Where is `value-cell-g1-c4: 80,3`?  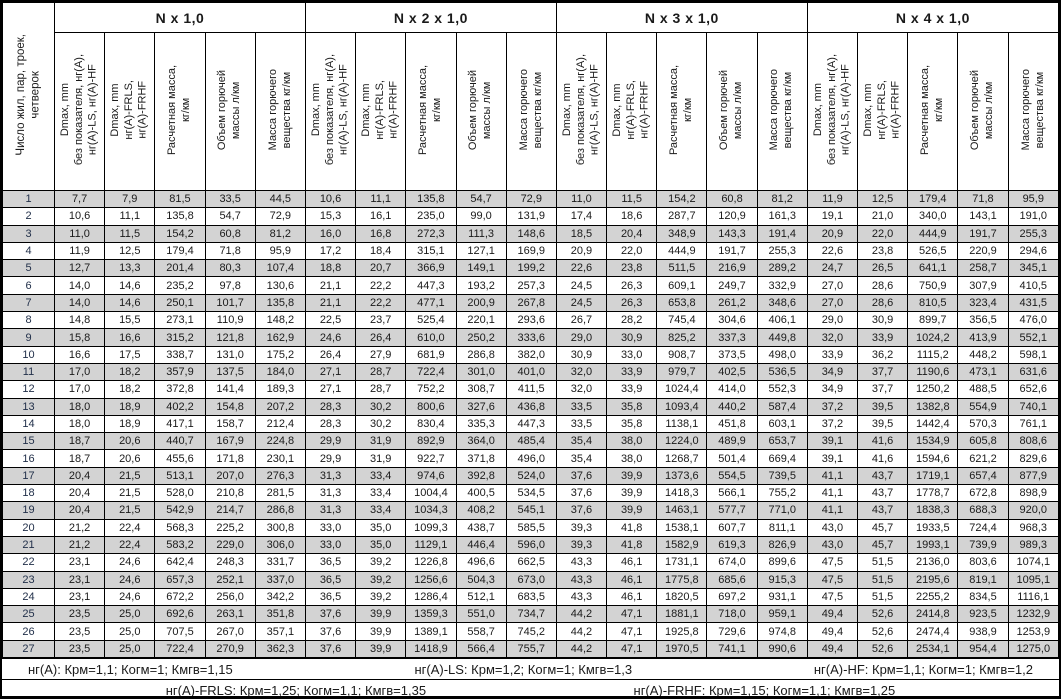
value-cell-g1-c4: 80,3 is located at coordinates (230, 268).